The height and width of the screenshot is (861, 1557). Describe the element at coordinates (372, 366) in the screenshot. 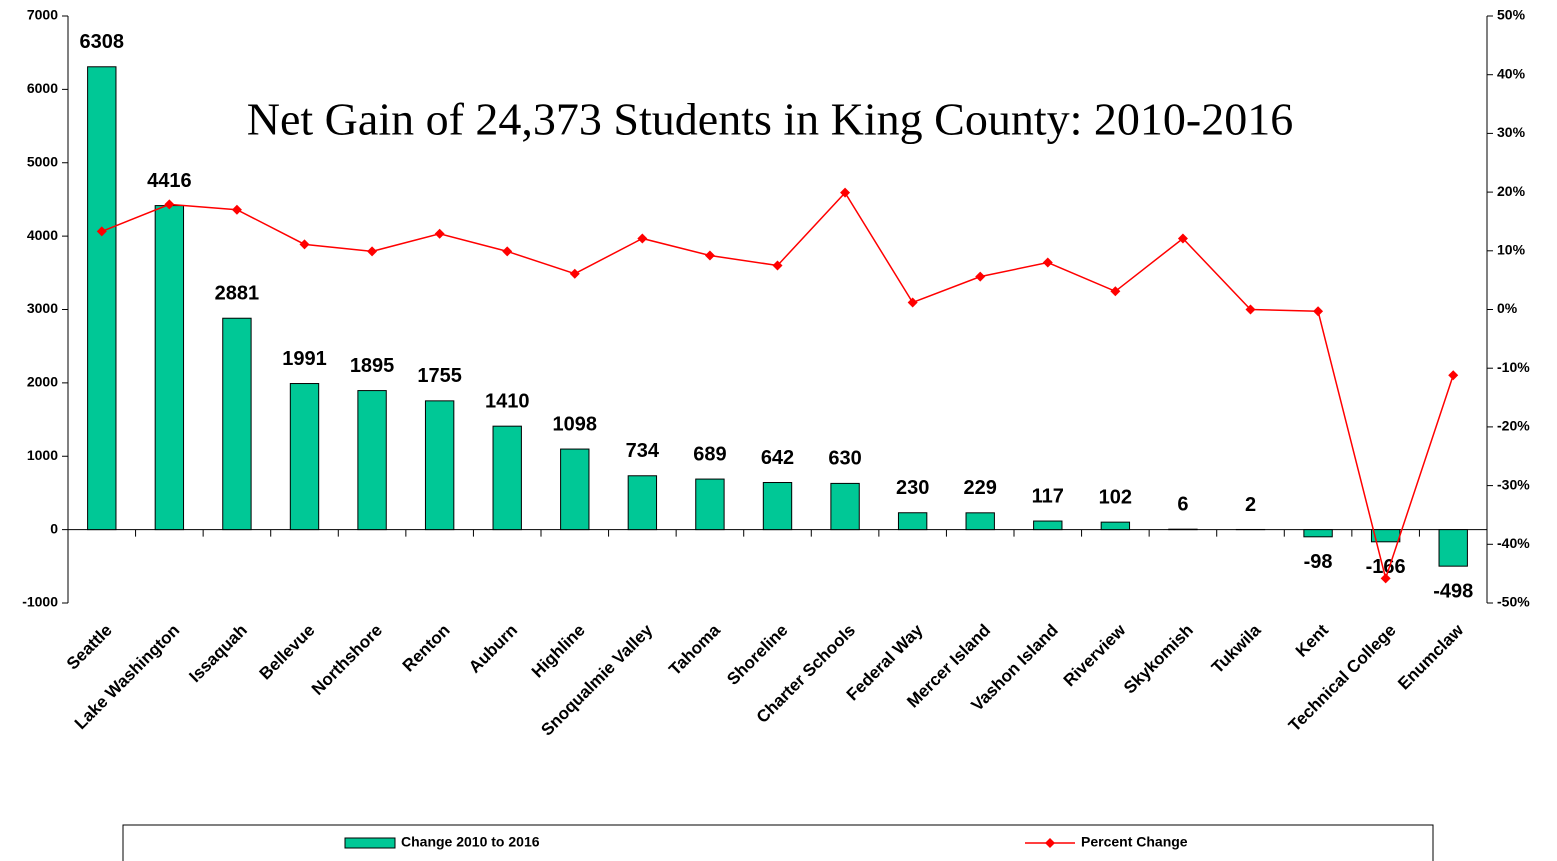

I see `data-label: 1895` at that location.